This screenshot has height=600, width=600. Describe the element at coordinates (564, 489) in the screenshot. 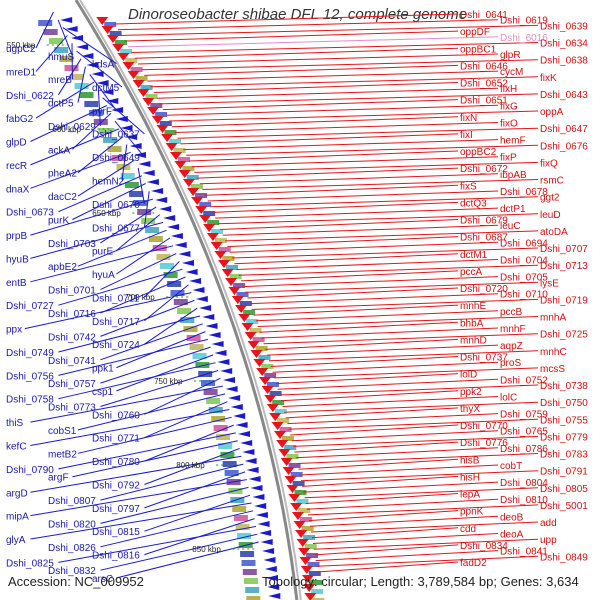

I see `gene-label-forward: Dshi_0805` at that location.